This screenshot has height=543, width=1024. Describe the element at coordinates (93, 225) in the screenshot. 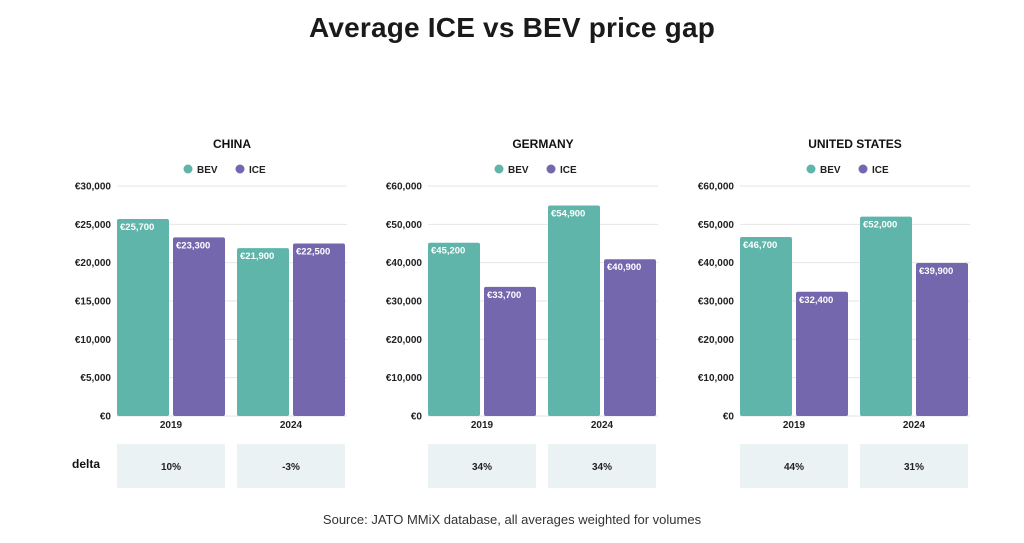

I see `y-tick-label: €25,000` at that location.